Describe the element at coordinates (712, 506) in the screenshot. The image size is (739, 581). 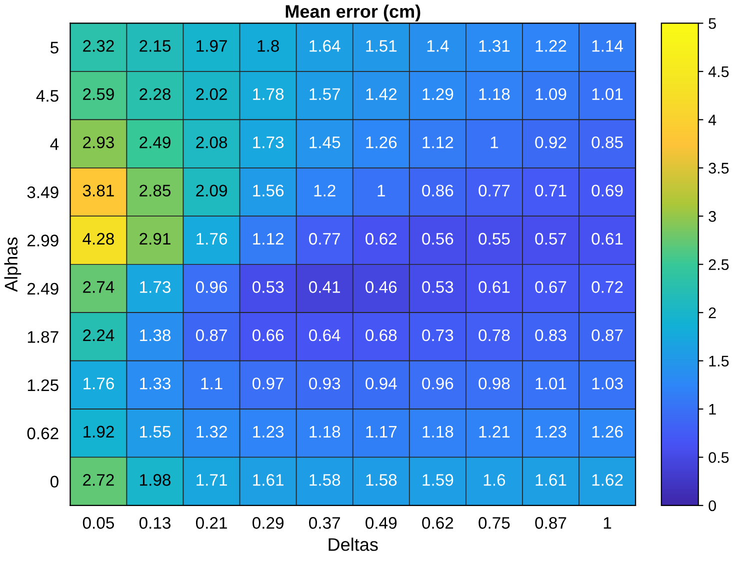
I see `color-bar-label: 0` at that location.